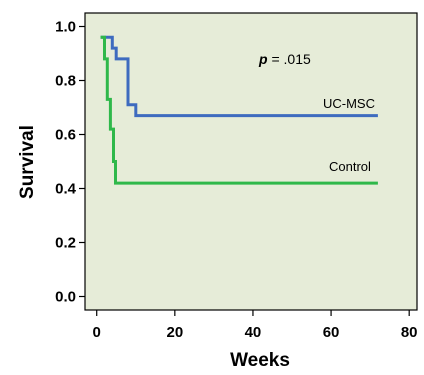  What do you see at coordinates (331, 332) in the screenshot?
I see `x-tick-label: 60` at bounding box center [331, 332].